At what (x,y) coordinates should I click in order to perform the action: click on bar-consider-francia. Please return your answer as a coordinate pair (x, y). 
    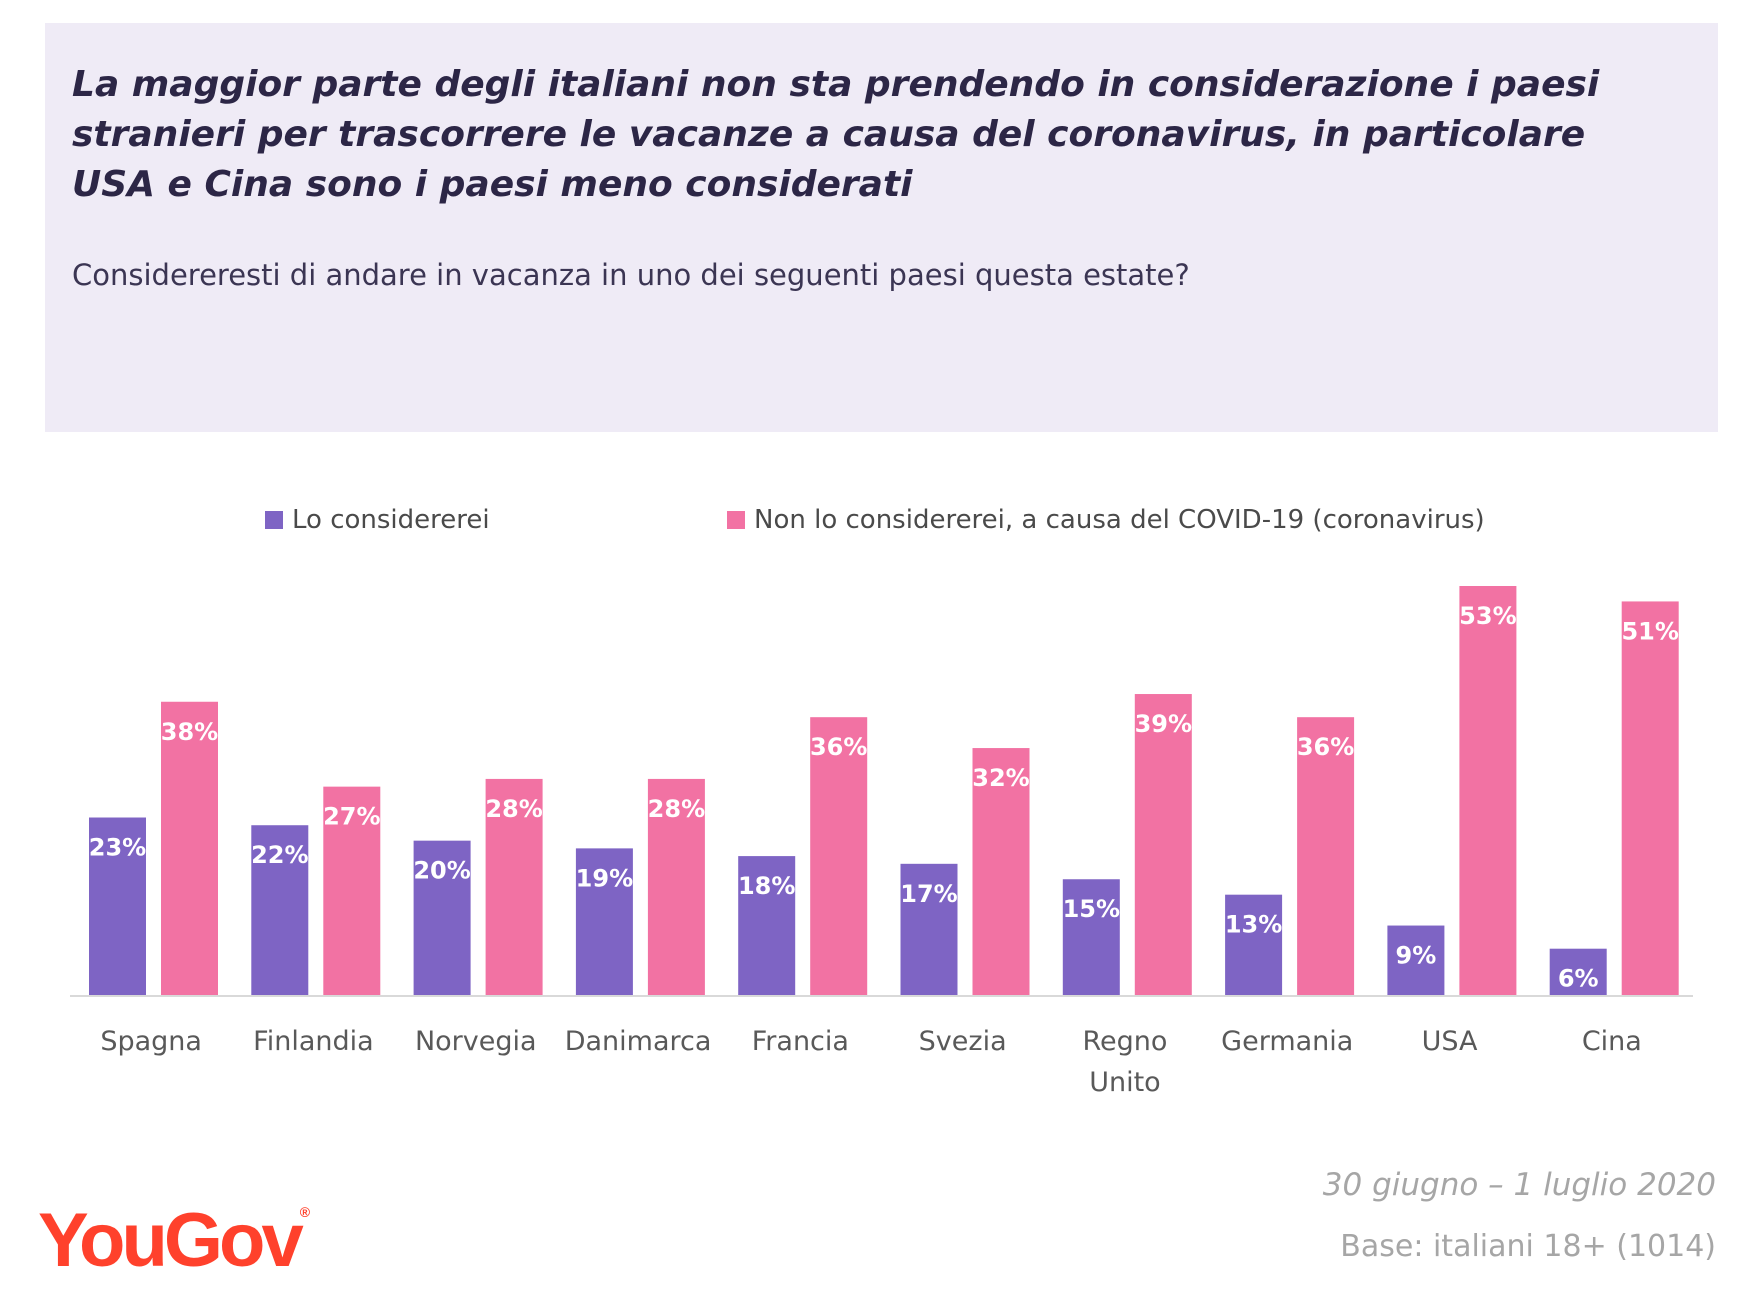
    Looking at the image, I should click on (767, 925).